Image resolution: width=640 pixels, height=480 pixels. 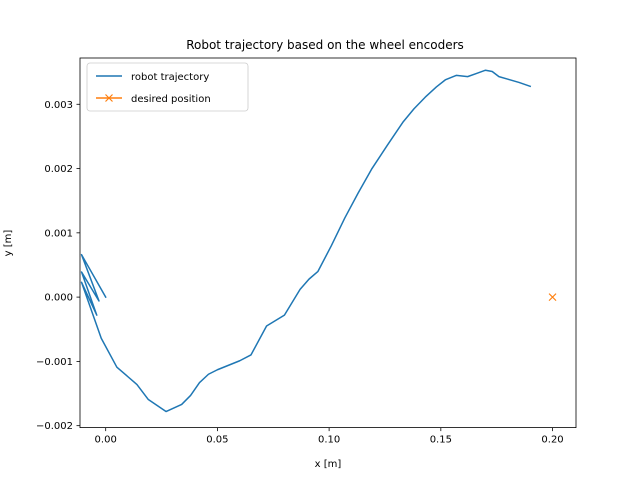 I want to click on y-tick-label: 0.002, so click(x=58, y=169).